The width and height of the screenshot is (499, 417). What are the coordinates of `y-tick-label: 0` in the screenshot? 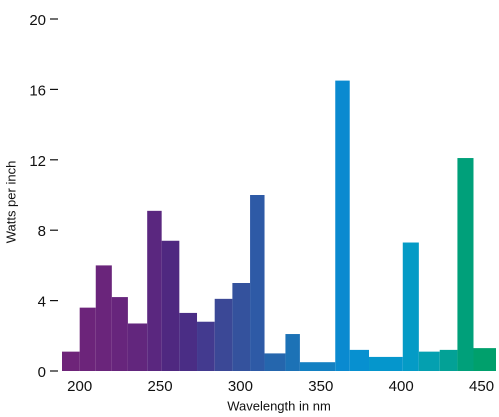 It's located at (42, 372).